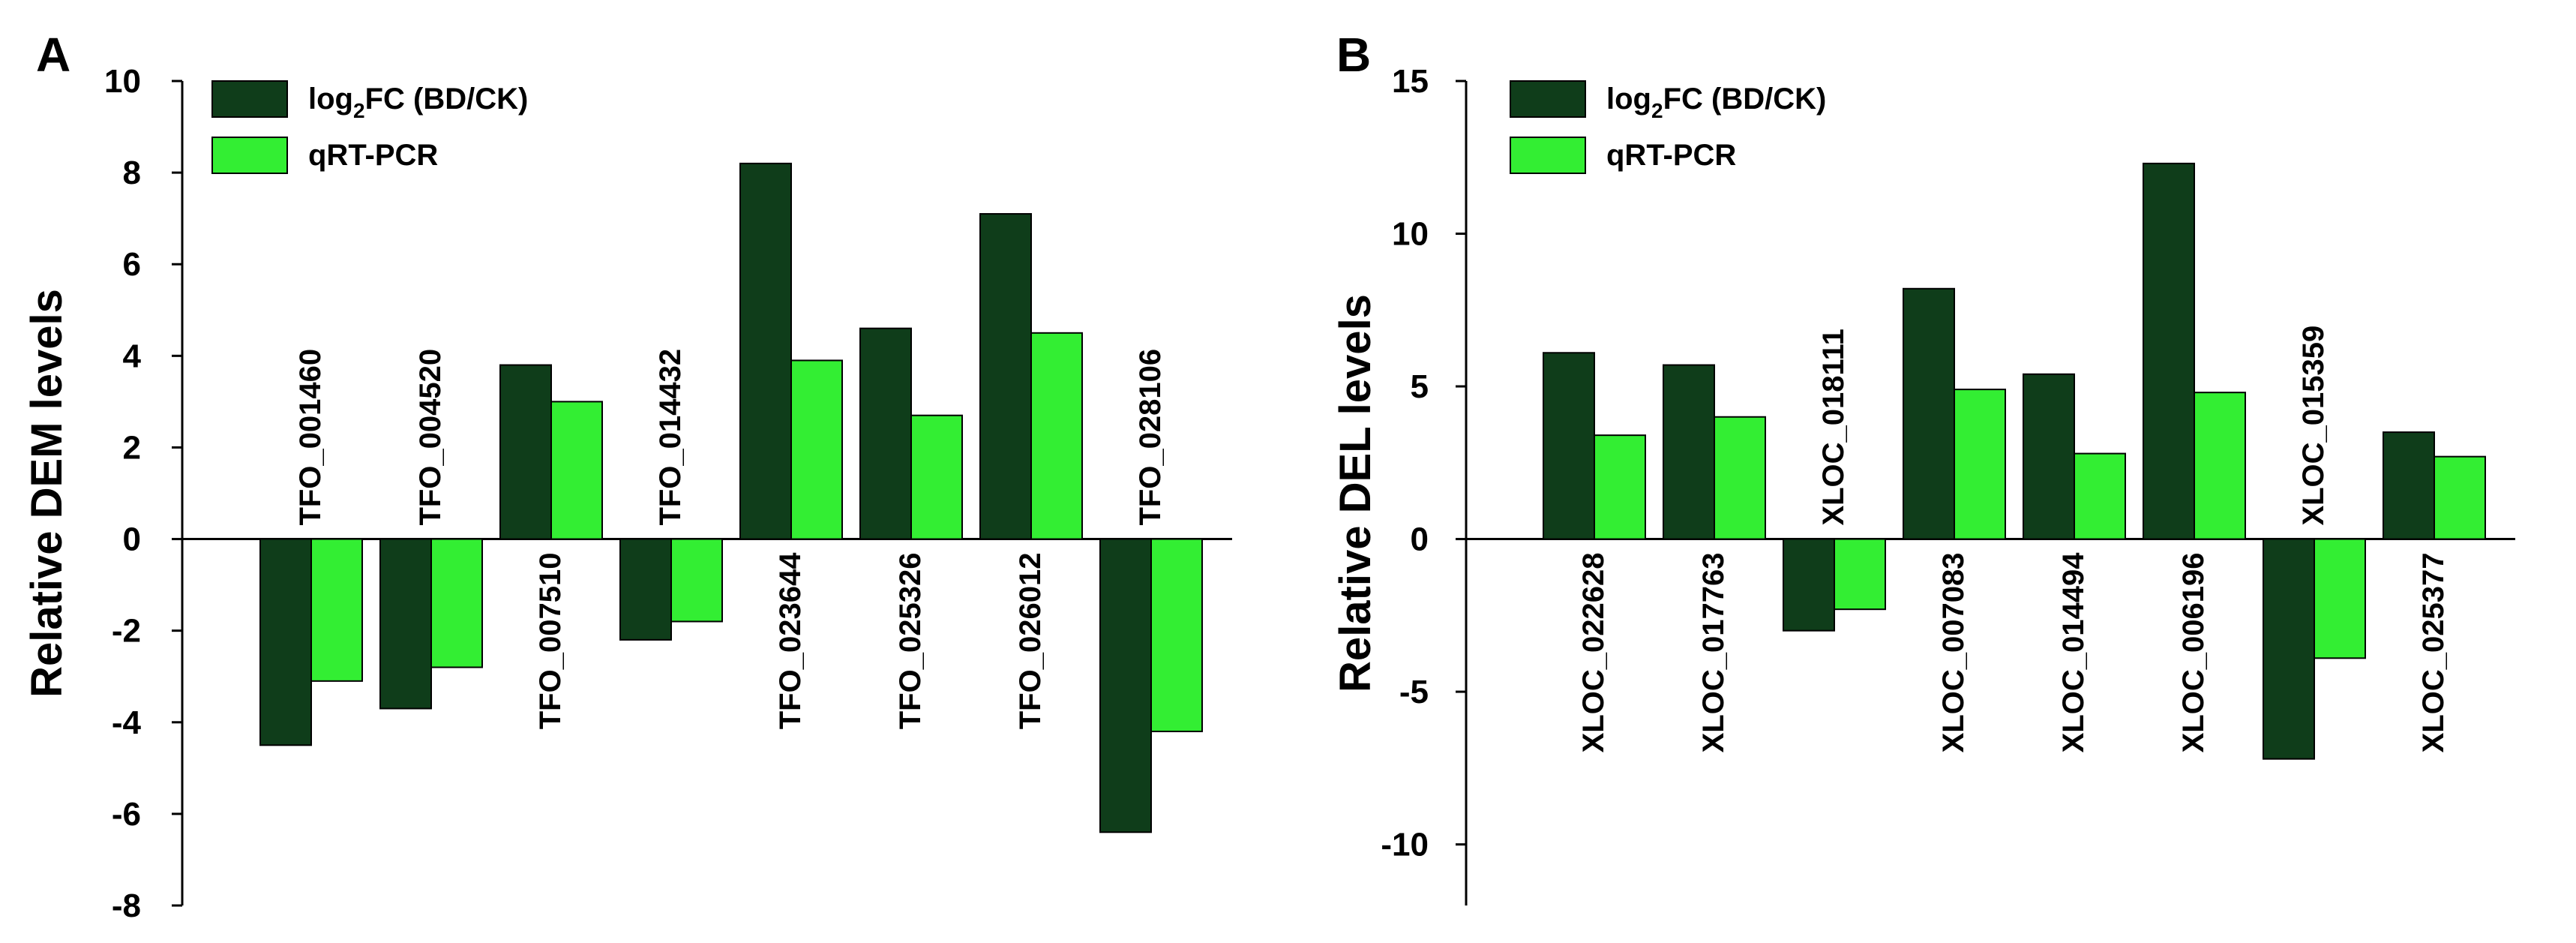  Describe the element at coordinates (127, 723) in the screenshot. I see `y-tick-label-a: -4` at that location.